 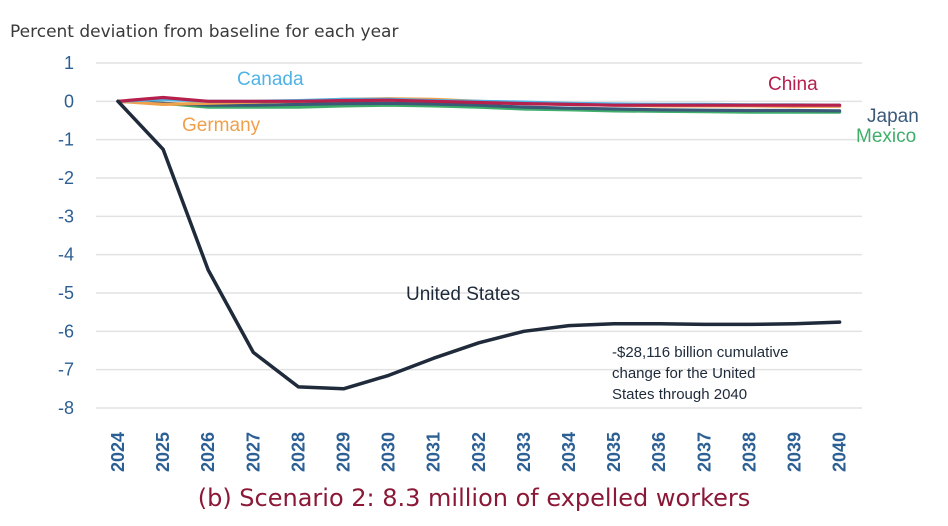 What do you see at coordinates (118, 452) in the screenshot?
I see `x-tick-label: 2024` at bounding box center [118, 452].